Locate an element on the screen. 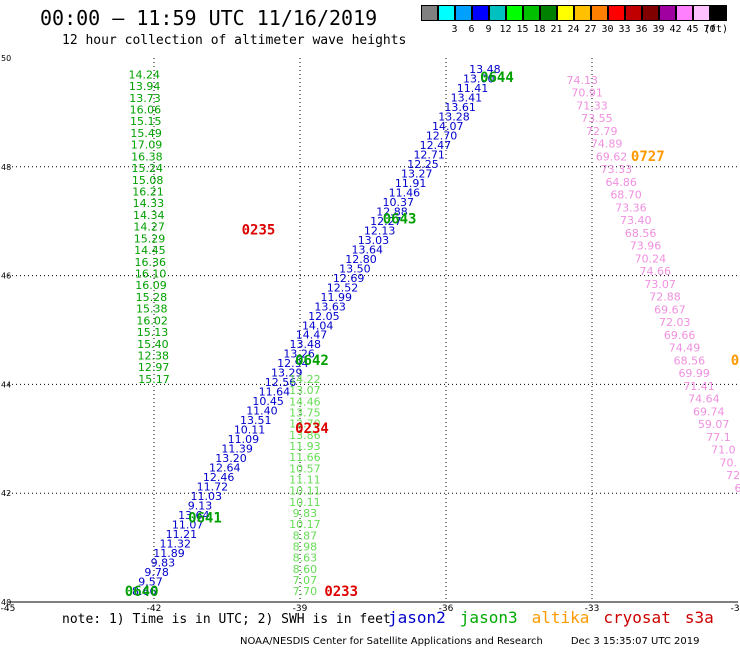 The width and height of the screenshot is (740, 650). wave-height-value: 14.24 is located at coordinates (145, 74).